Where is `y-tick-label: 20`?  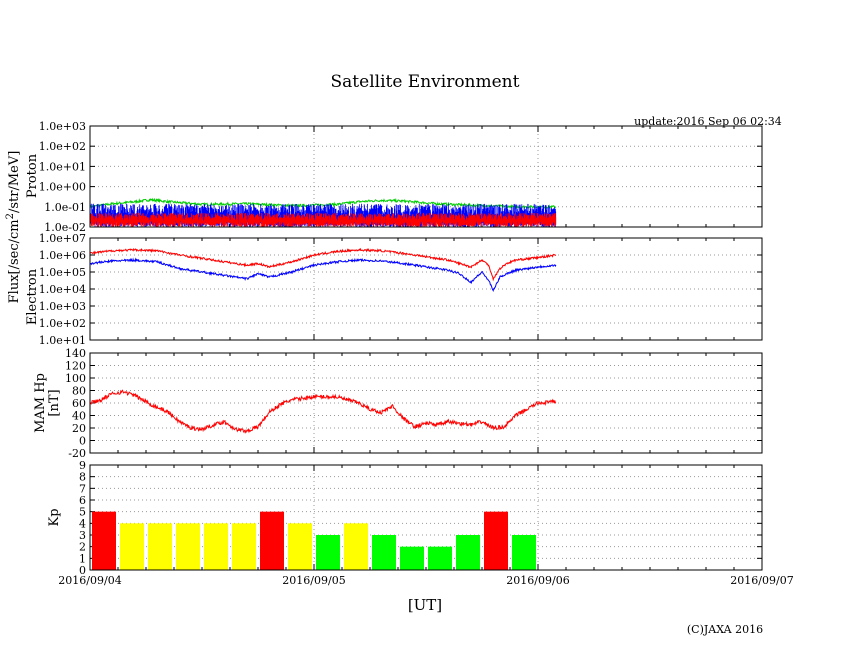 y-tick-label: 20 is located at coordinates (79, 428).